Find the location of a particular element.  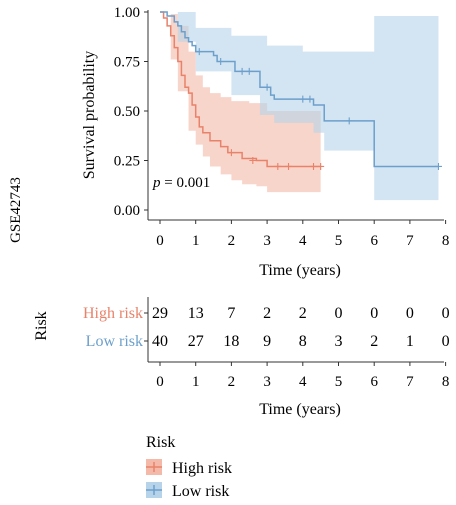

risk-count-low-risk: 18 is located at coordinates (231, 341).